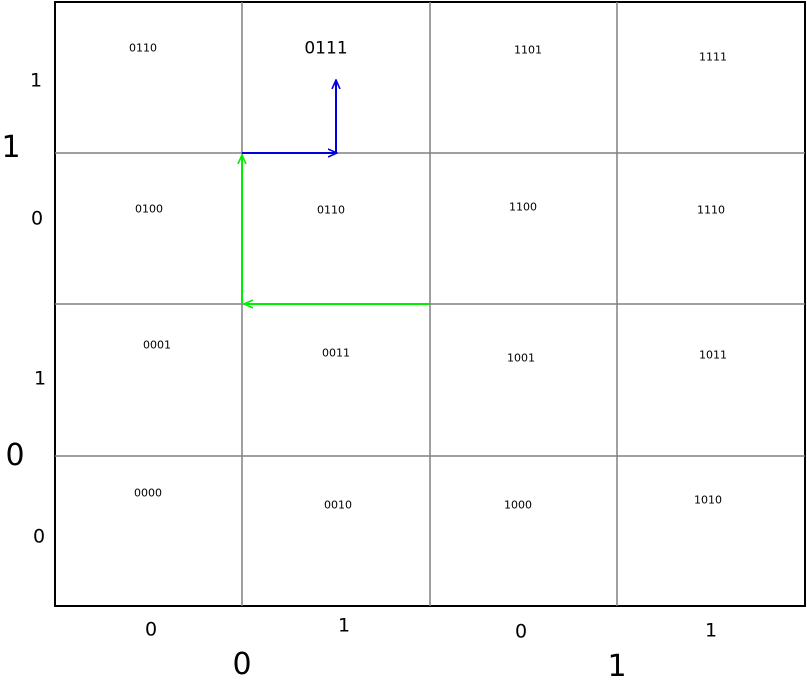 This screenshot has width=807, height=688. Describe the element at coordinates (157, 345) in the screenshot. I see `cell-code: 0001` at that location.